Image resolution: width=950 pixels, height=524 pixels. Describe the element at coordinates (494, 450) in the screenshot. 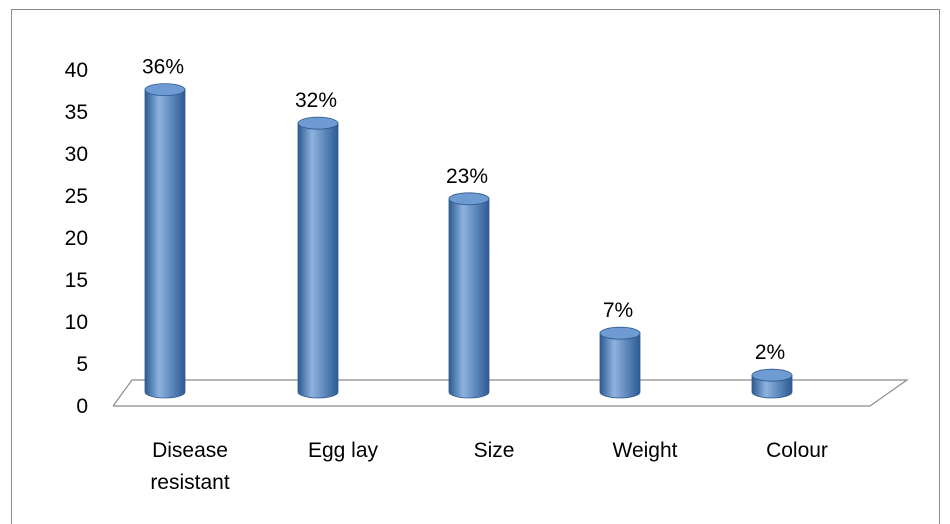

I see `category-label: Size` at that location.